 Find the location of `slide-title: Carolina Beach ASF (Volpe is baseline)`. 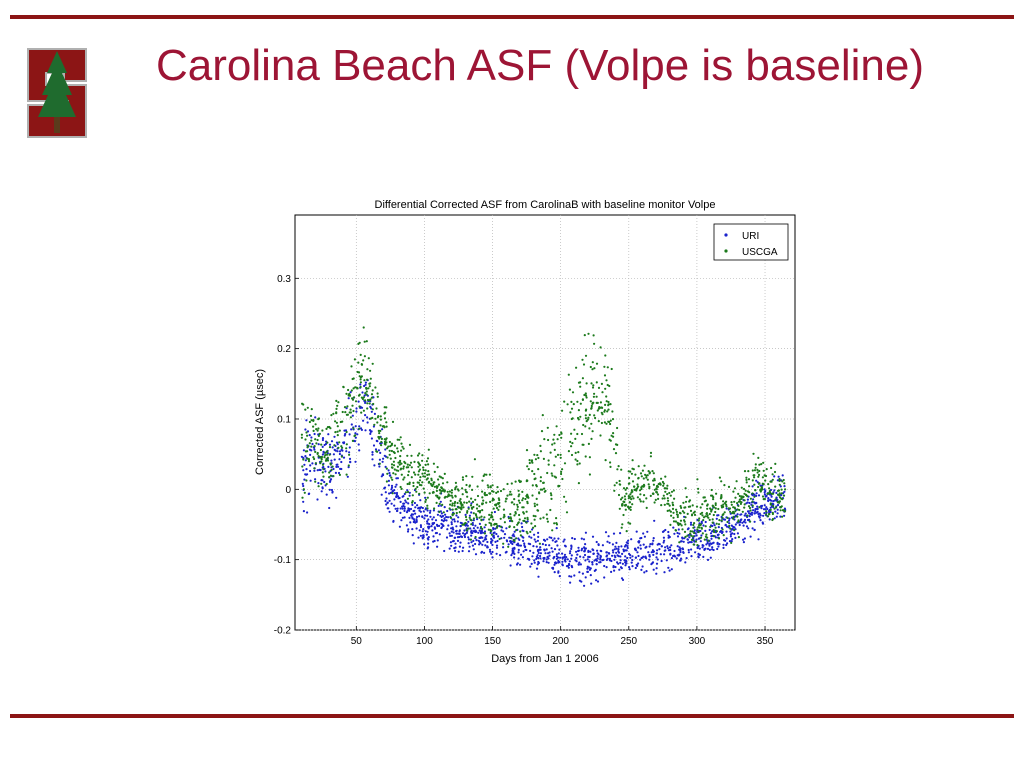

slide-title: Carolina Beach ASF (Volpe is baseline) is located at coordinates (540, 65).